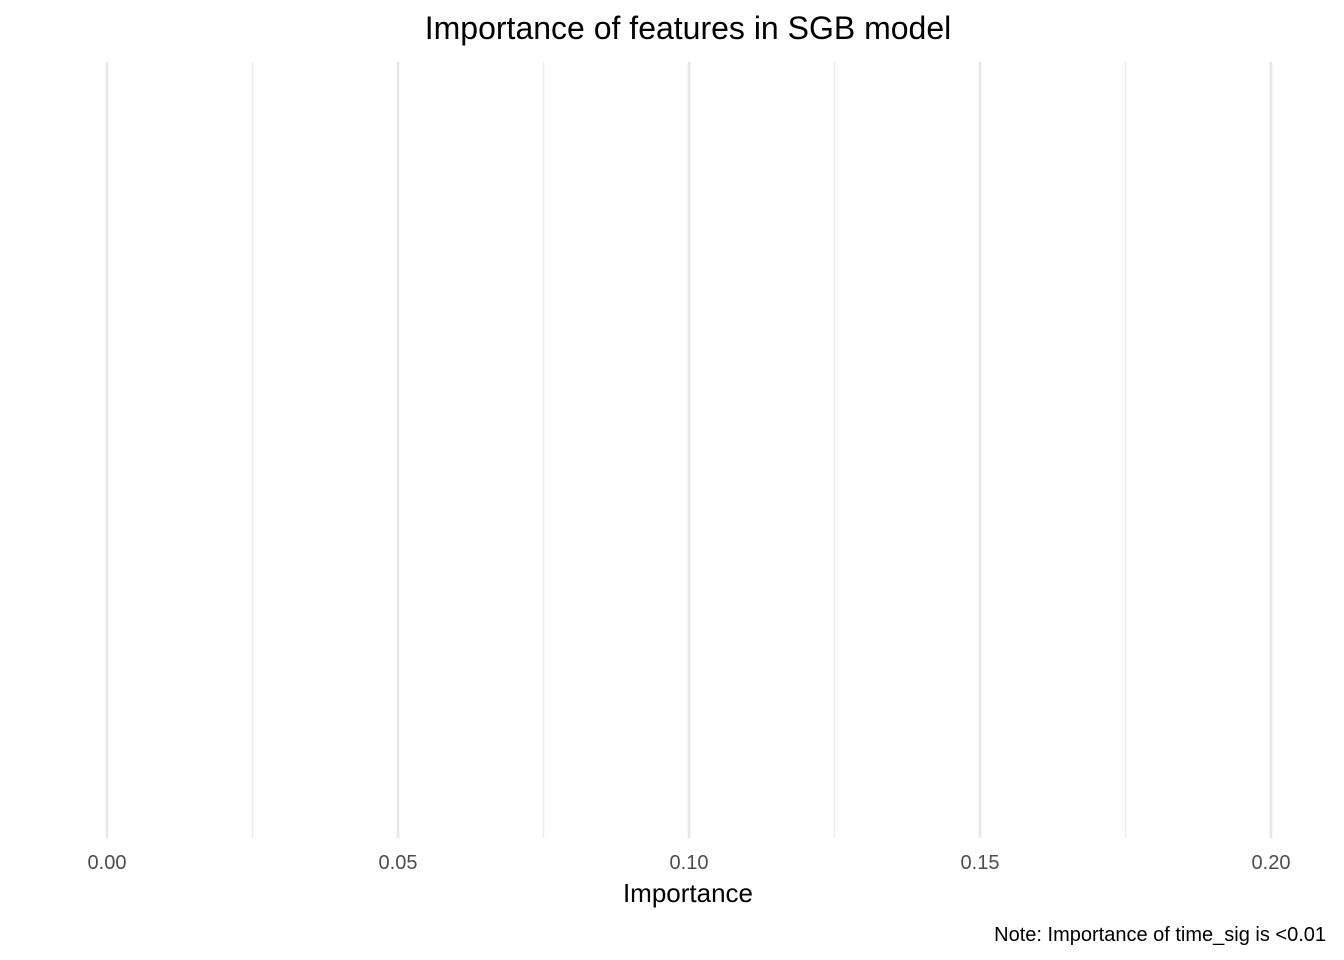  What do you see at coordinates (980, 863) in the screenshot?
I see `x-tick-label-3: 0.15` at bounding box center [980, 863].